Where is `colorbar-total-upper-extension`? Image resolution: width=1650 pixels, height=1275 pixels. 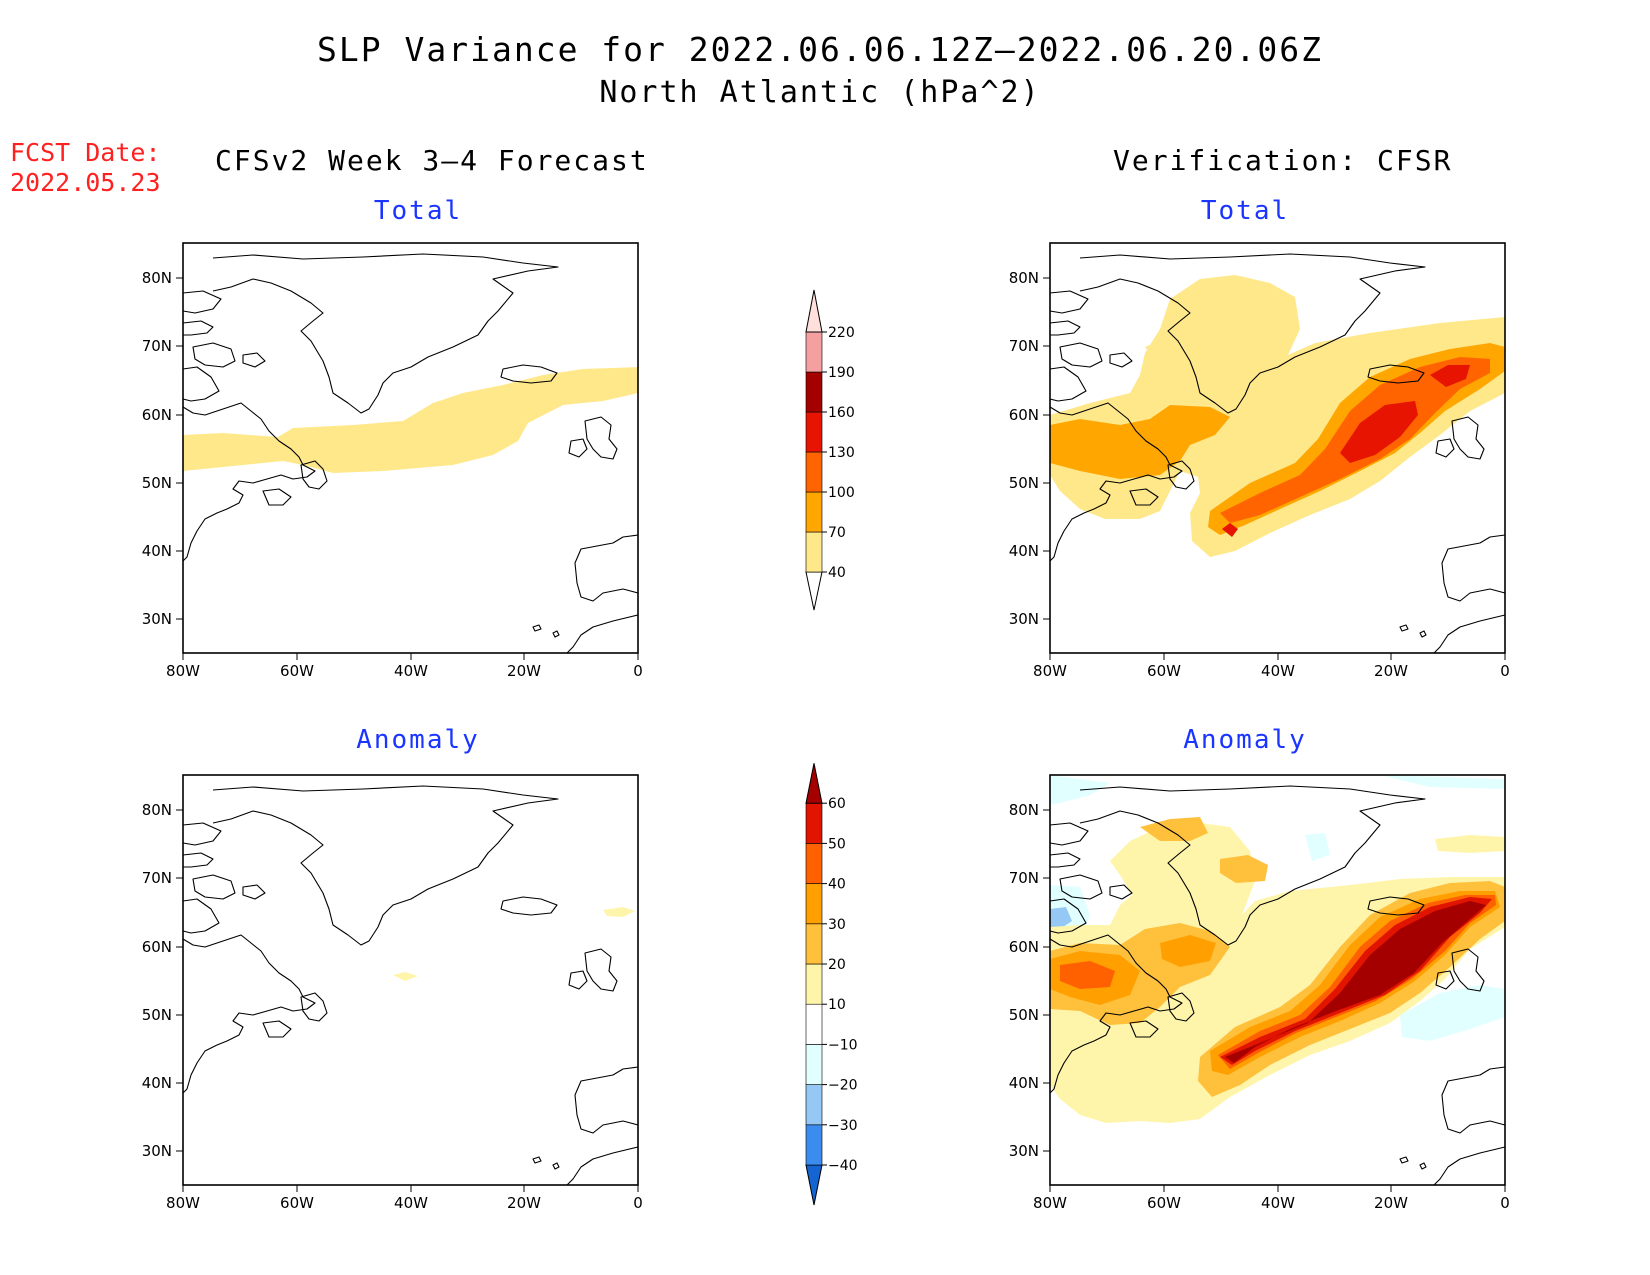 colorbar-total-upper-extension is located at coordinates (814, 311).